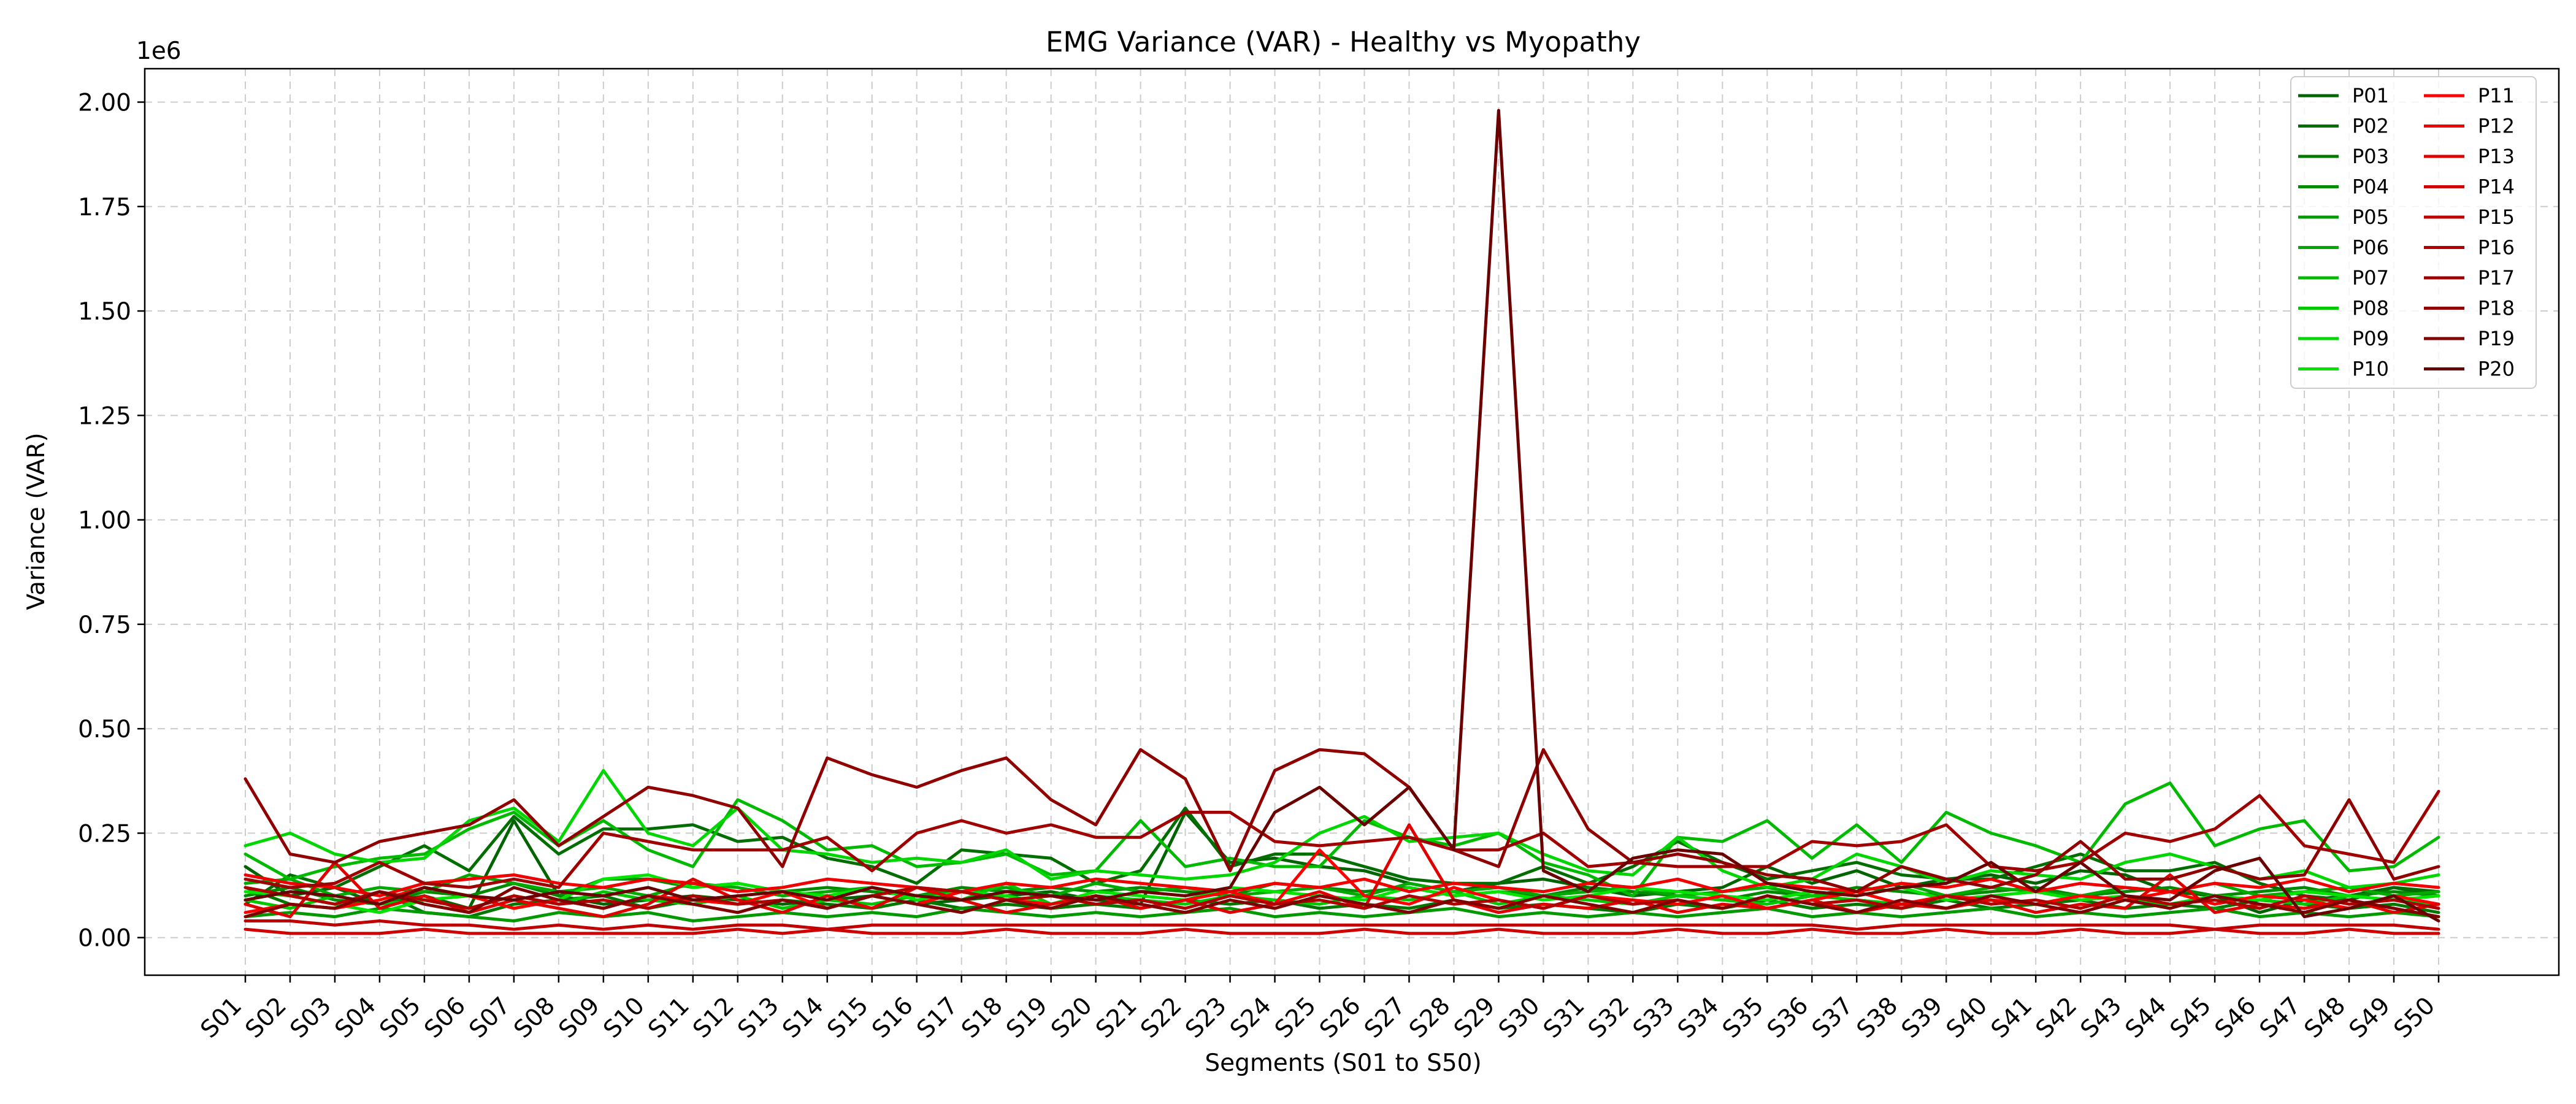  Describe the element at coordinates (1343, 42) in the screenshot. I see `chart-title: EMG Variance (VAR) - Healthy vs Myopathy` at that location.